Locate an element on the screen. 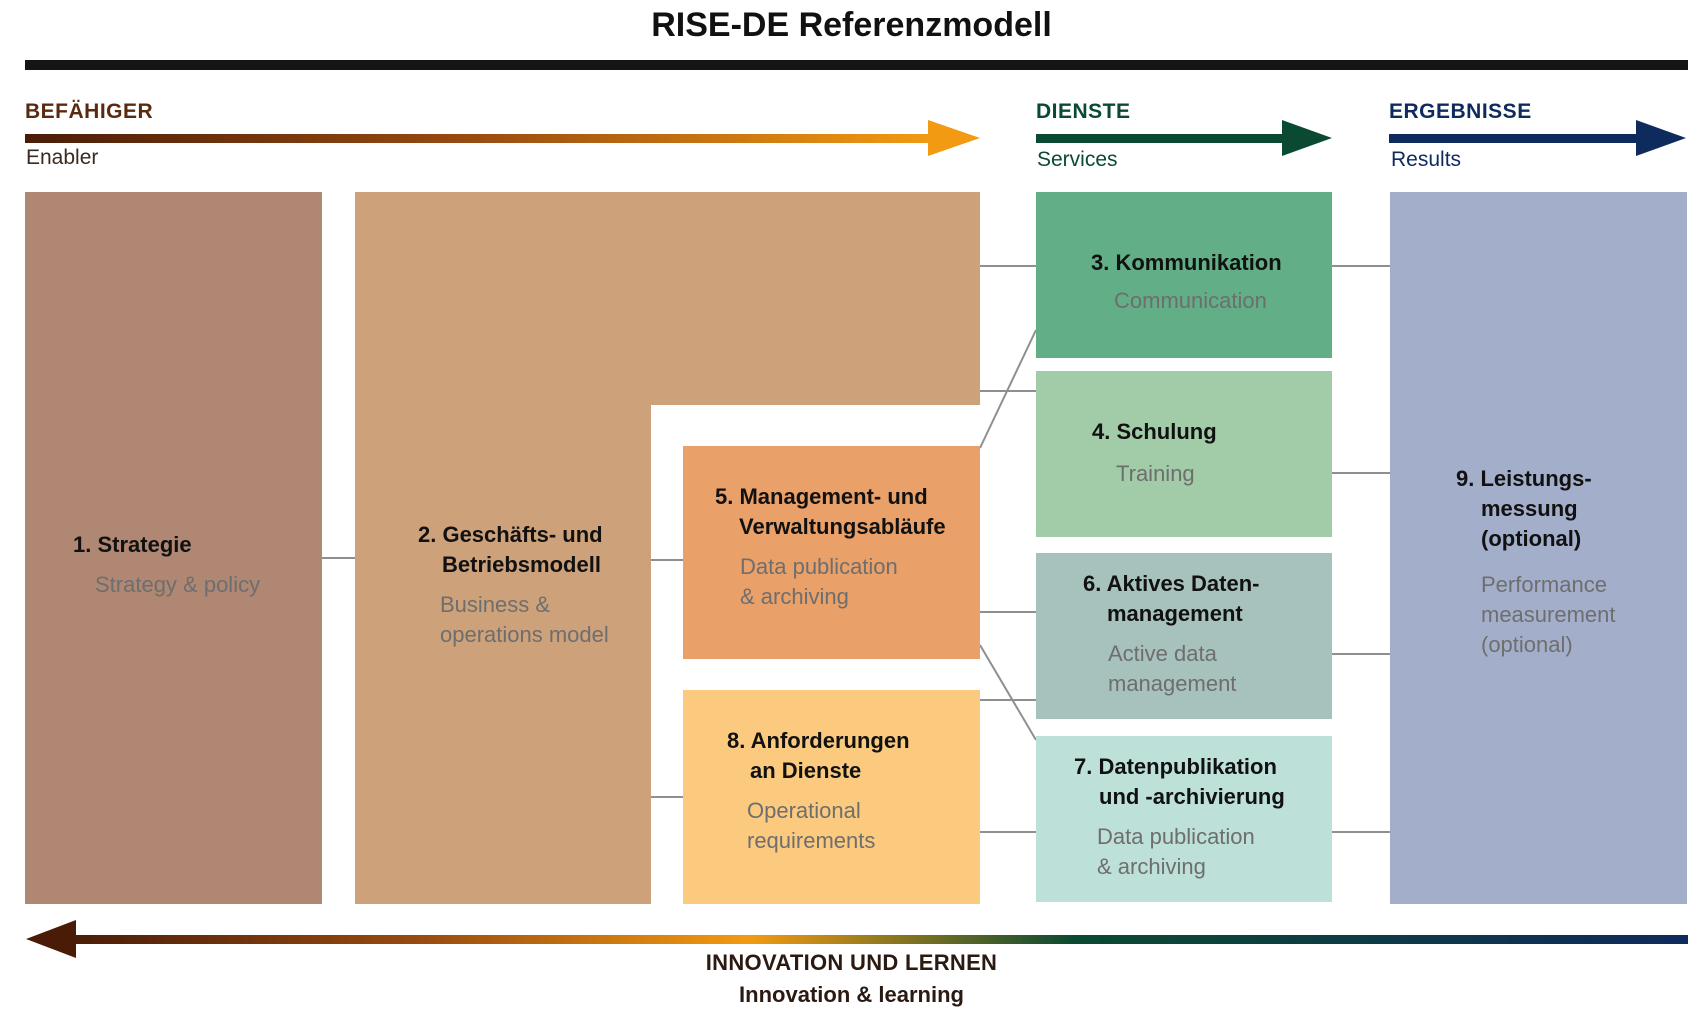  box-requirements-title-2: an Dienste is located at coordinates (806, 770).